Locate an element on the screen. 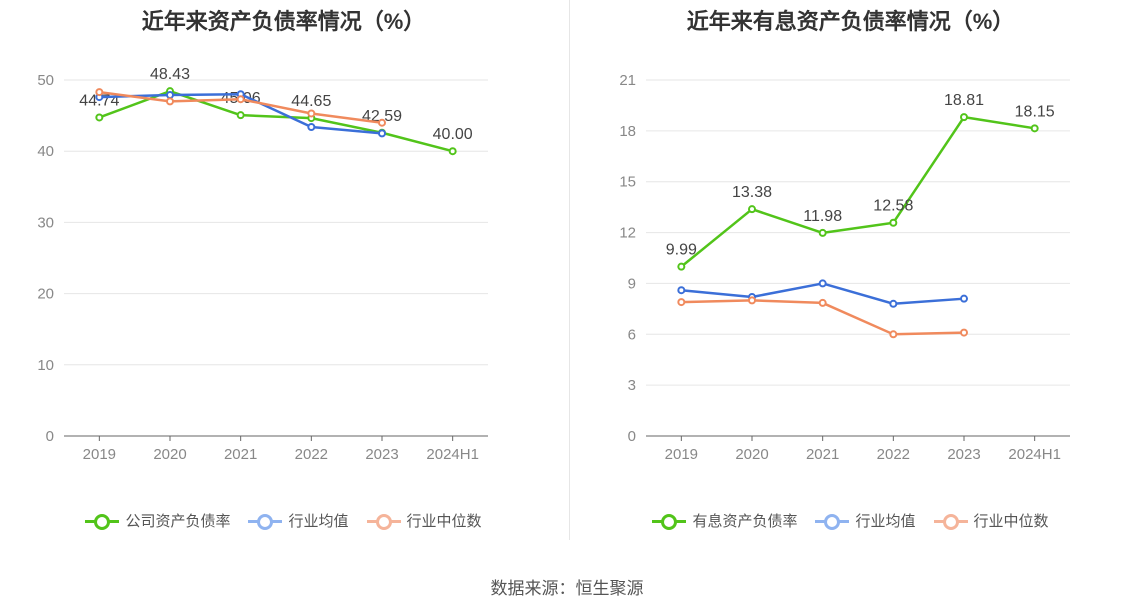 The image size is (1134, 612). data-label: 18.15 is located at coordinates (1035, 111).